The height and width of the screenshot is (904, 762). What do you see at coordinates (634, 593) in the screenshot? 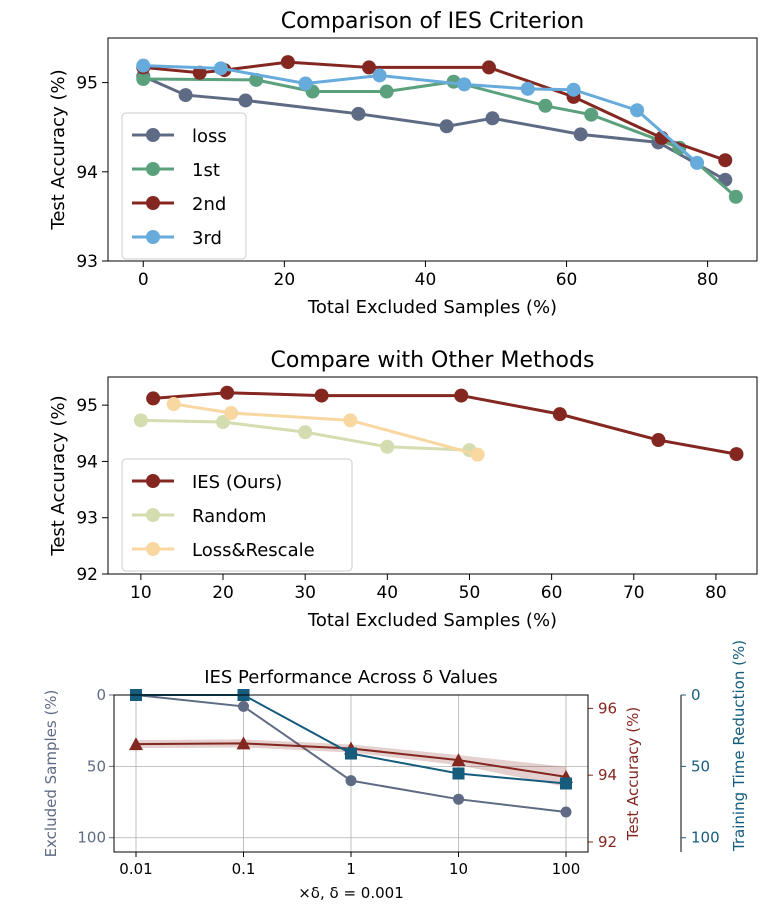
I see `x-tick-label: 70` at bounding box center [634, 593].